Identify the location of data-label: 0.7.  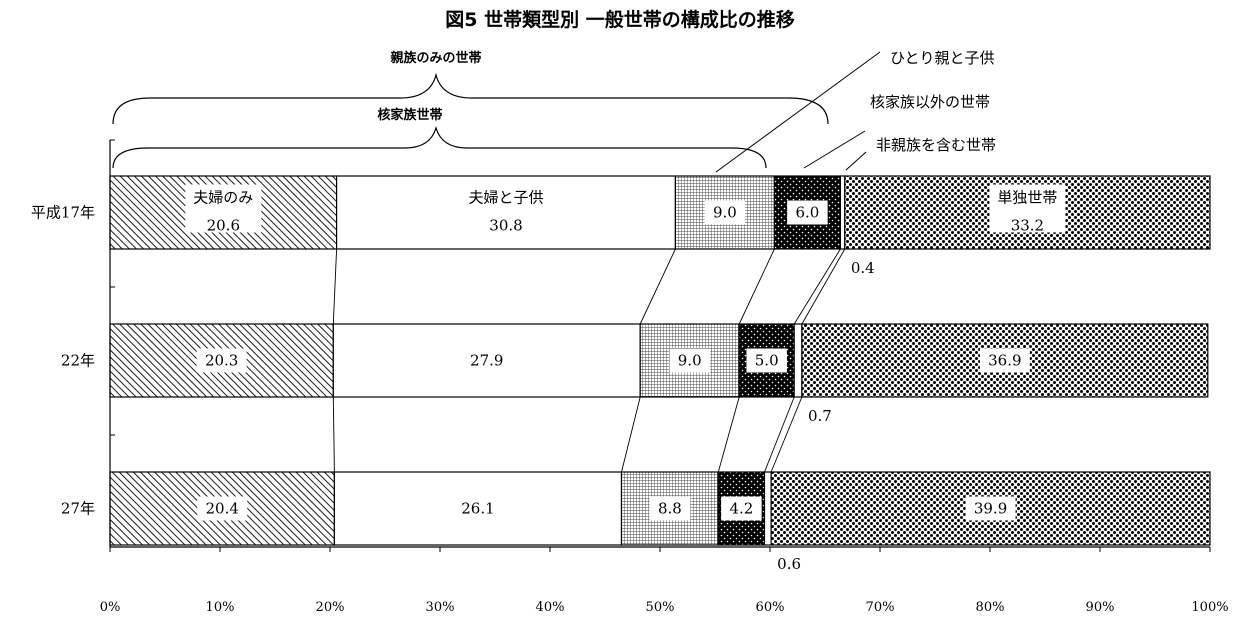
(820, 416).